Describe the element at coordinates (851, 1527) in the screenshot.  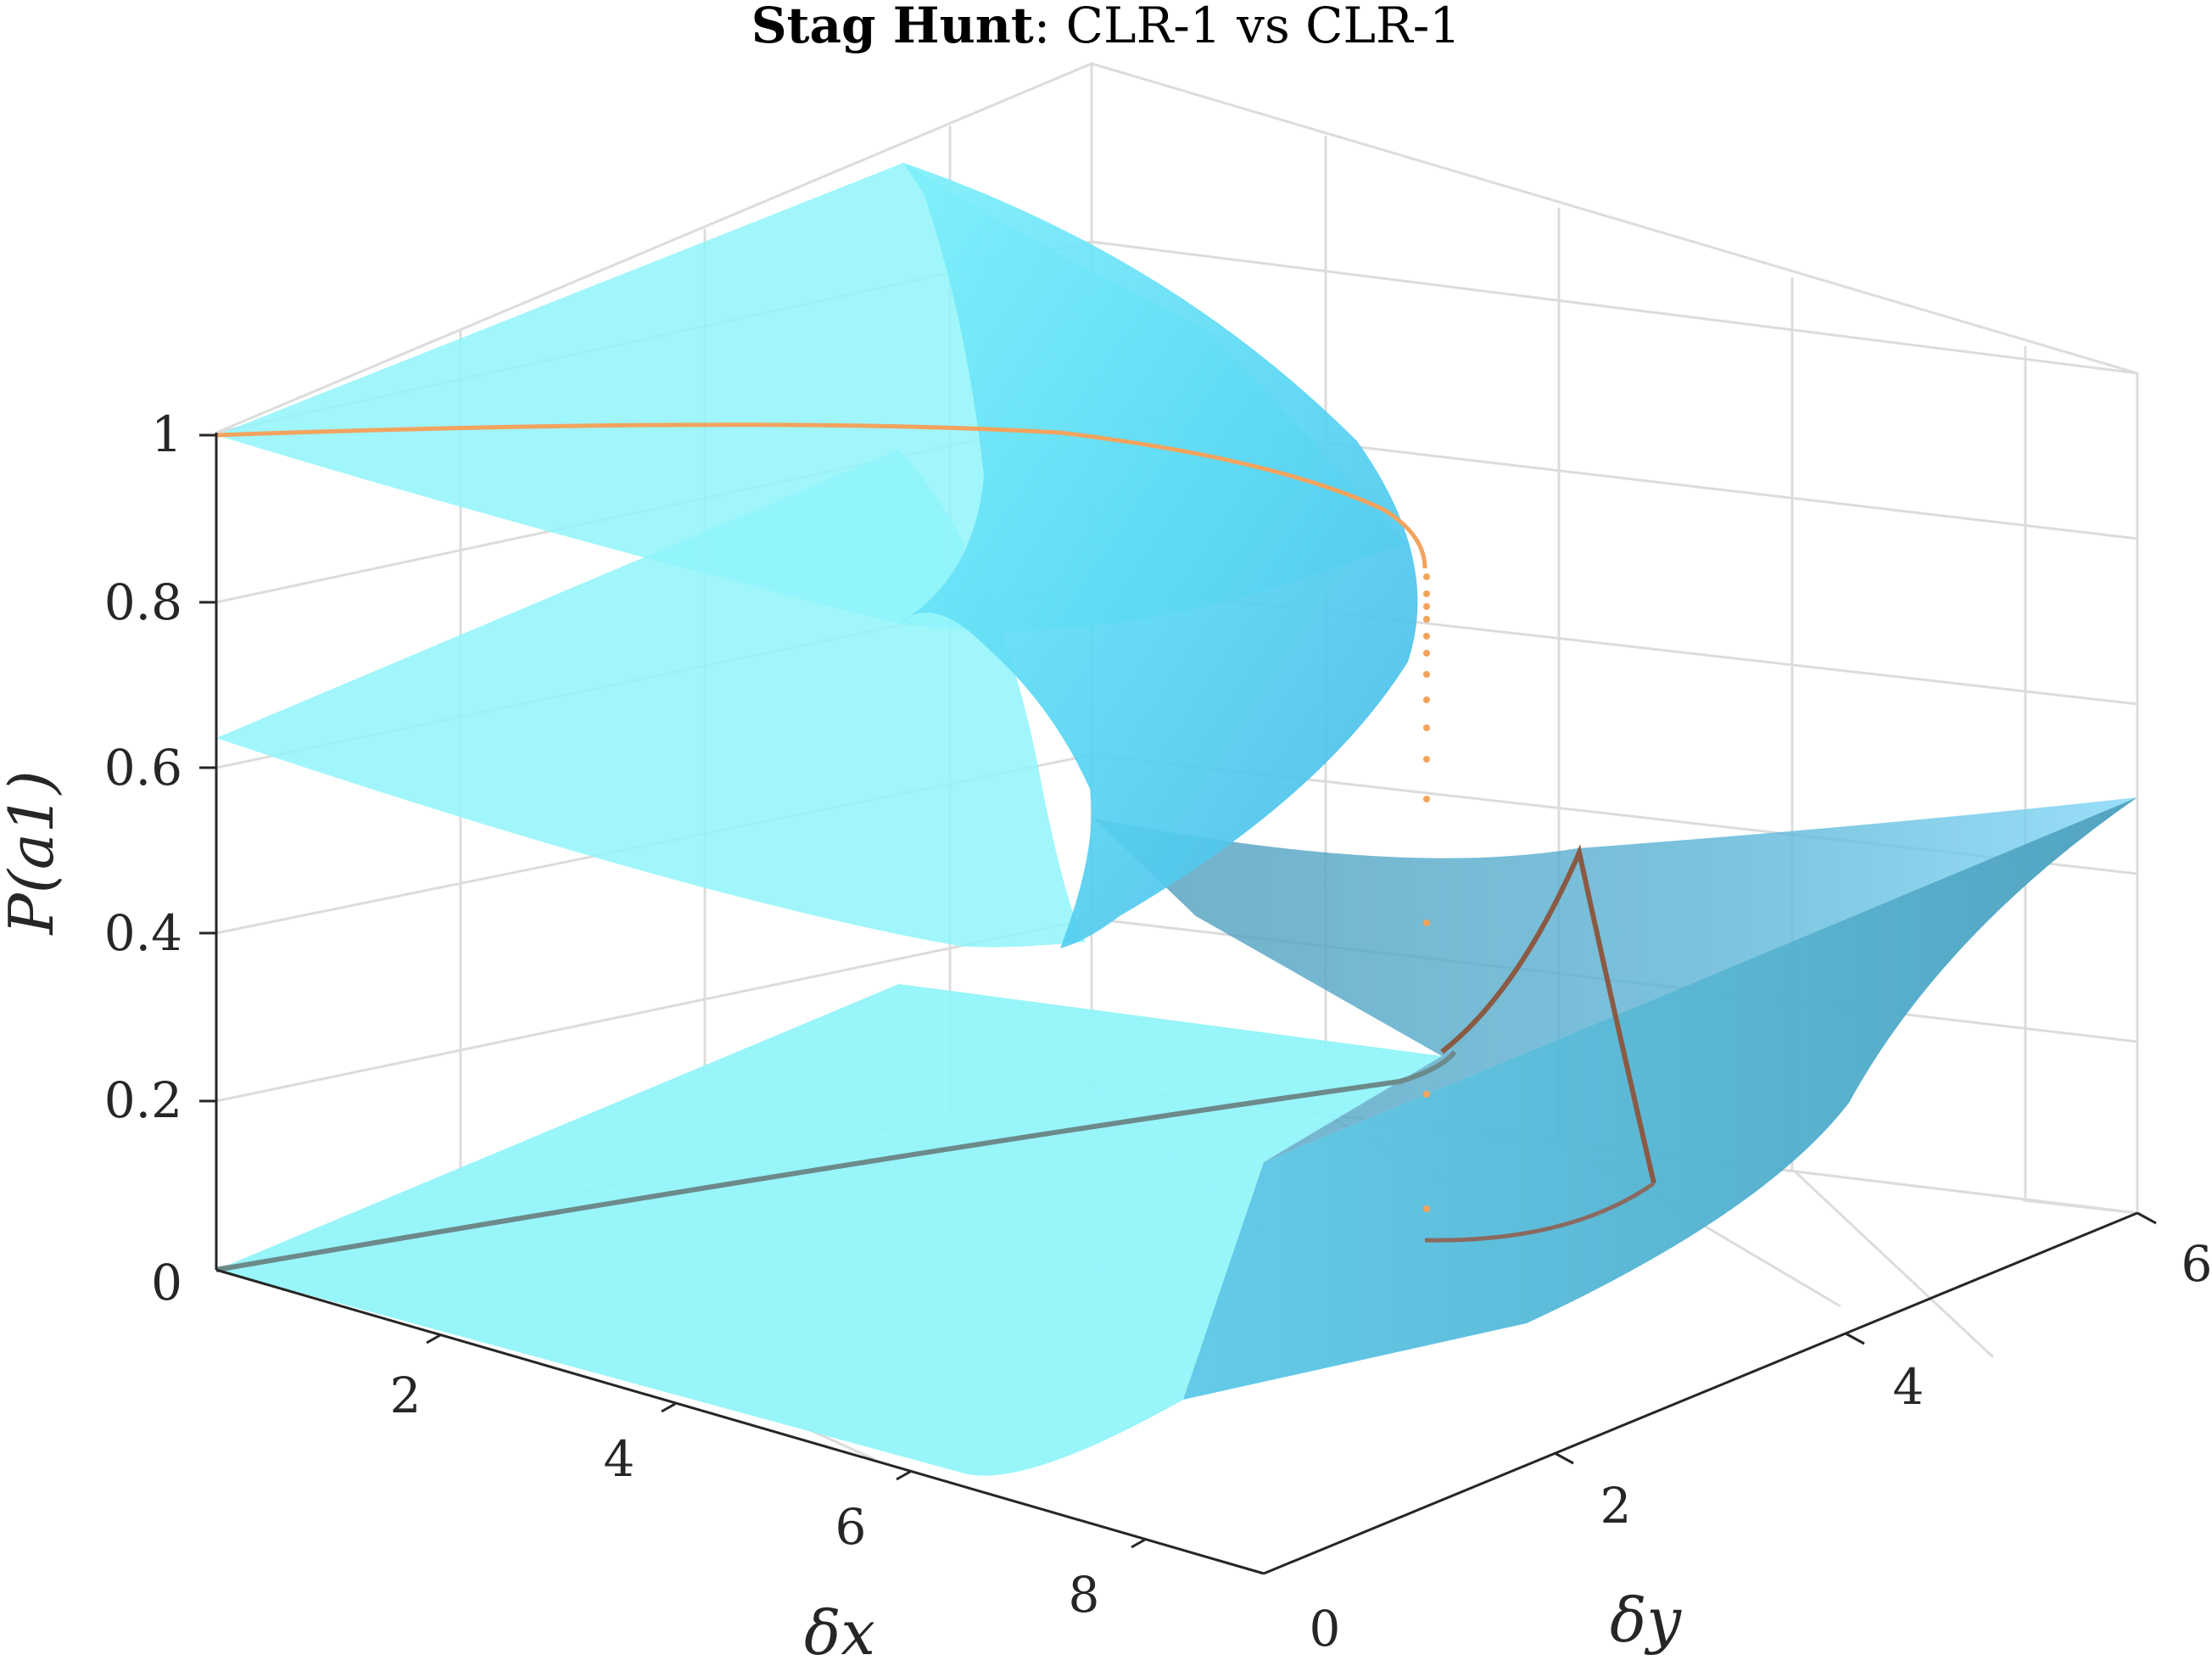
I see `x-tick-label: 6` at that location.